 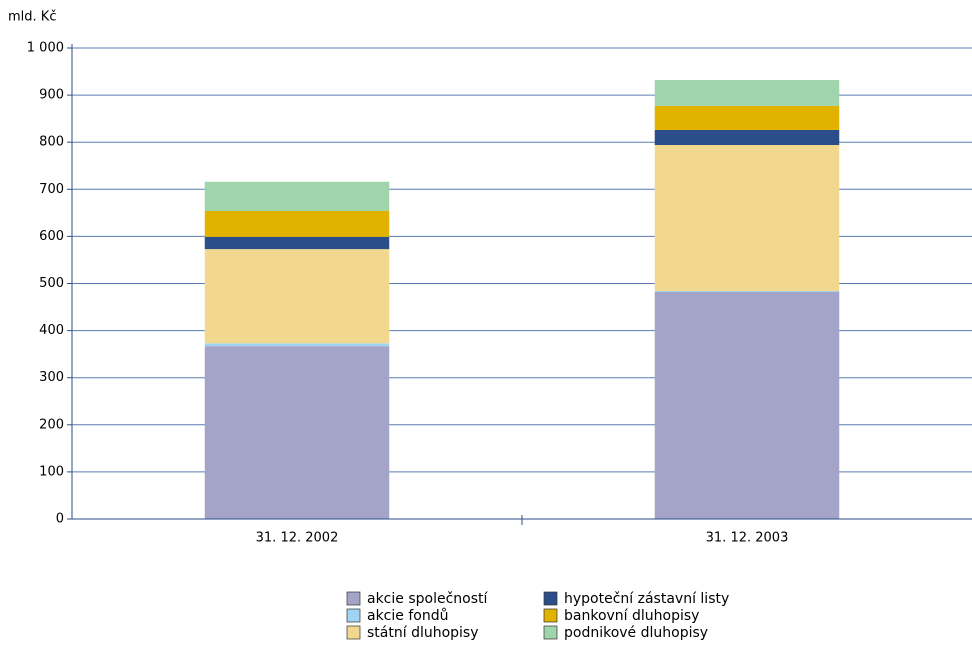 I want to click on y-tick-label: 1 000, so click(x=45, y=48).